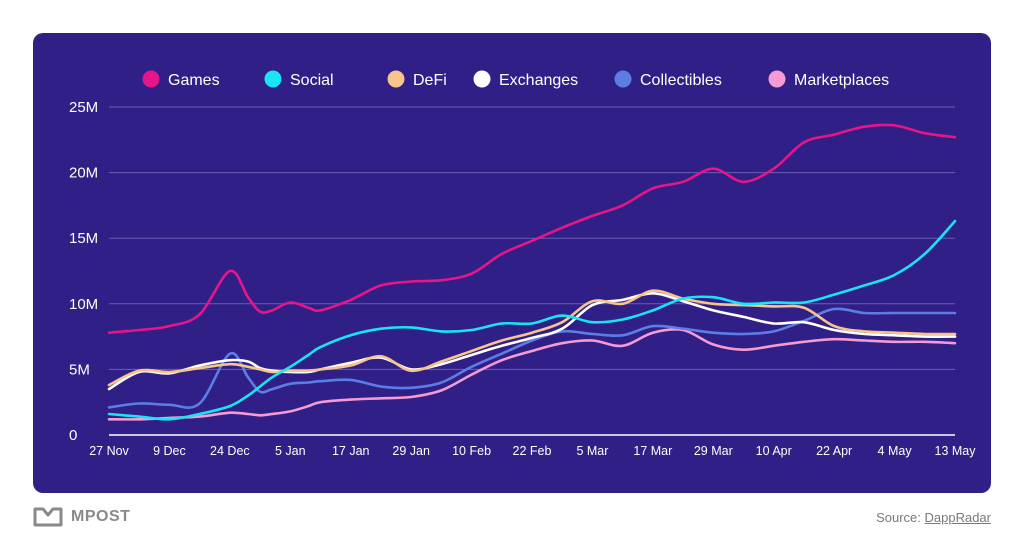  Describe the element at coordinates (83, 238) in the screenshot. I see `y-tick-label: 15M` at that location.